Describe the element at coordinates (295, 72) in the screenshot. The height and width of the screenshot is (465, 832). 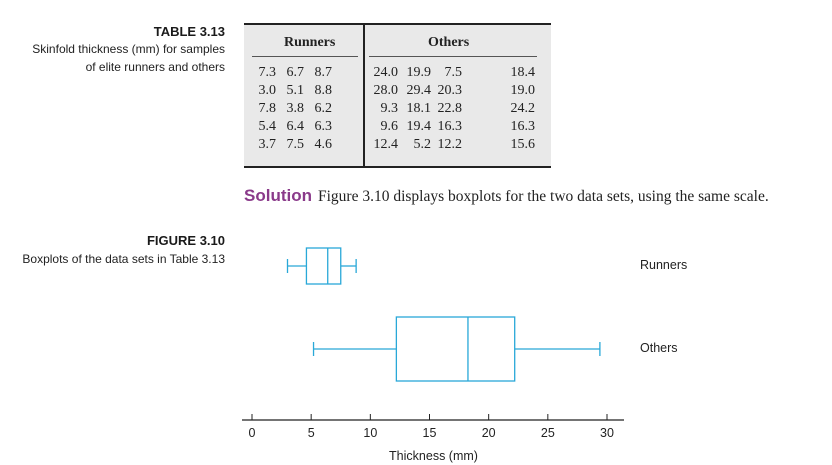
I see `table-cell: 6.7` at that location.